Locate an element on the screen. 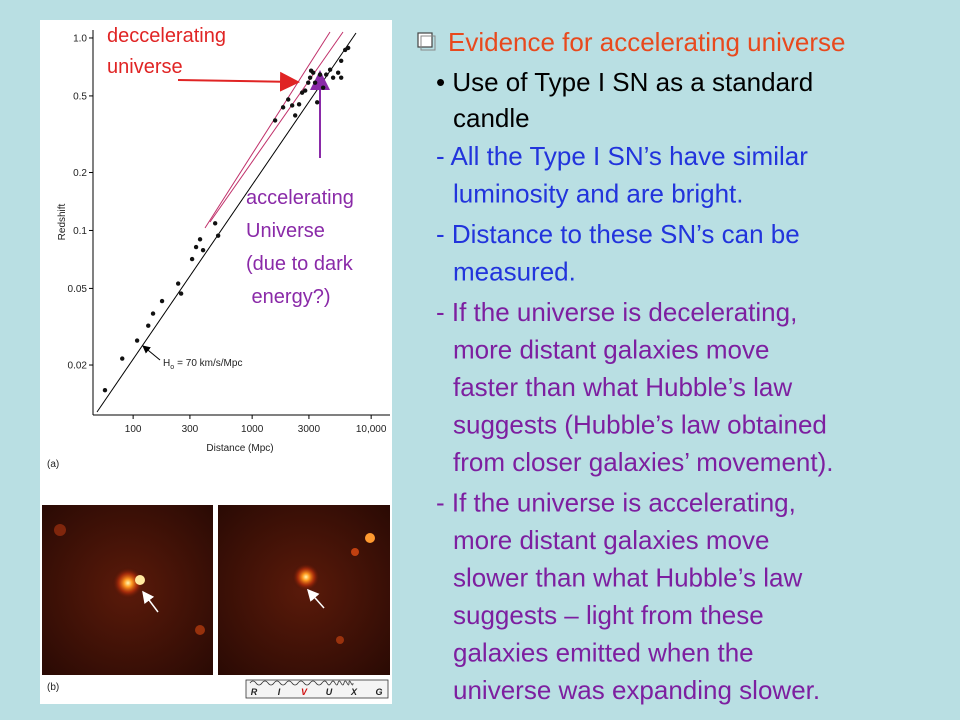 The width and height of the screenshot is (960, 720). panel-label: (a) is located at coordinates (53, 464).